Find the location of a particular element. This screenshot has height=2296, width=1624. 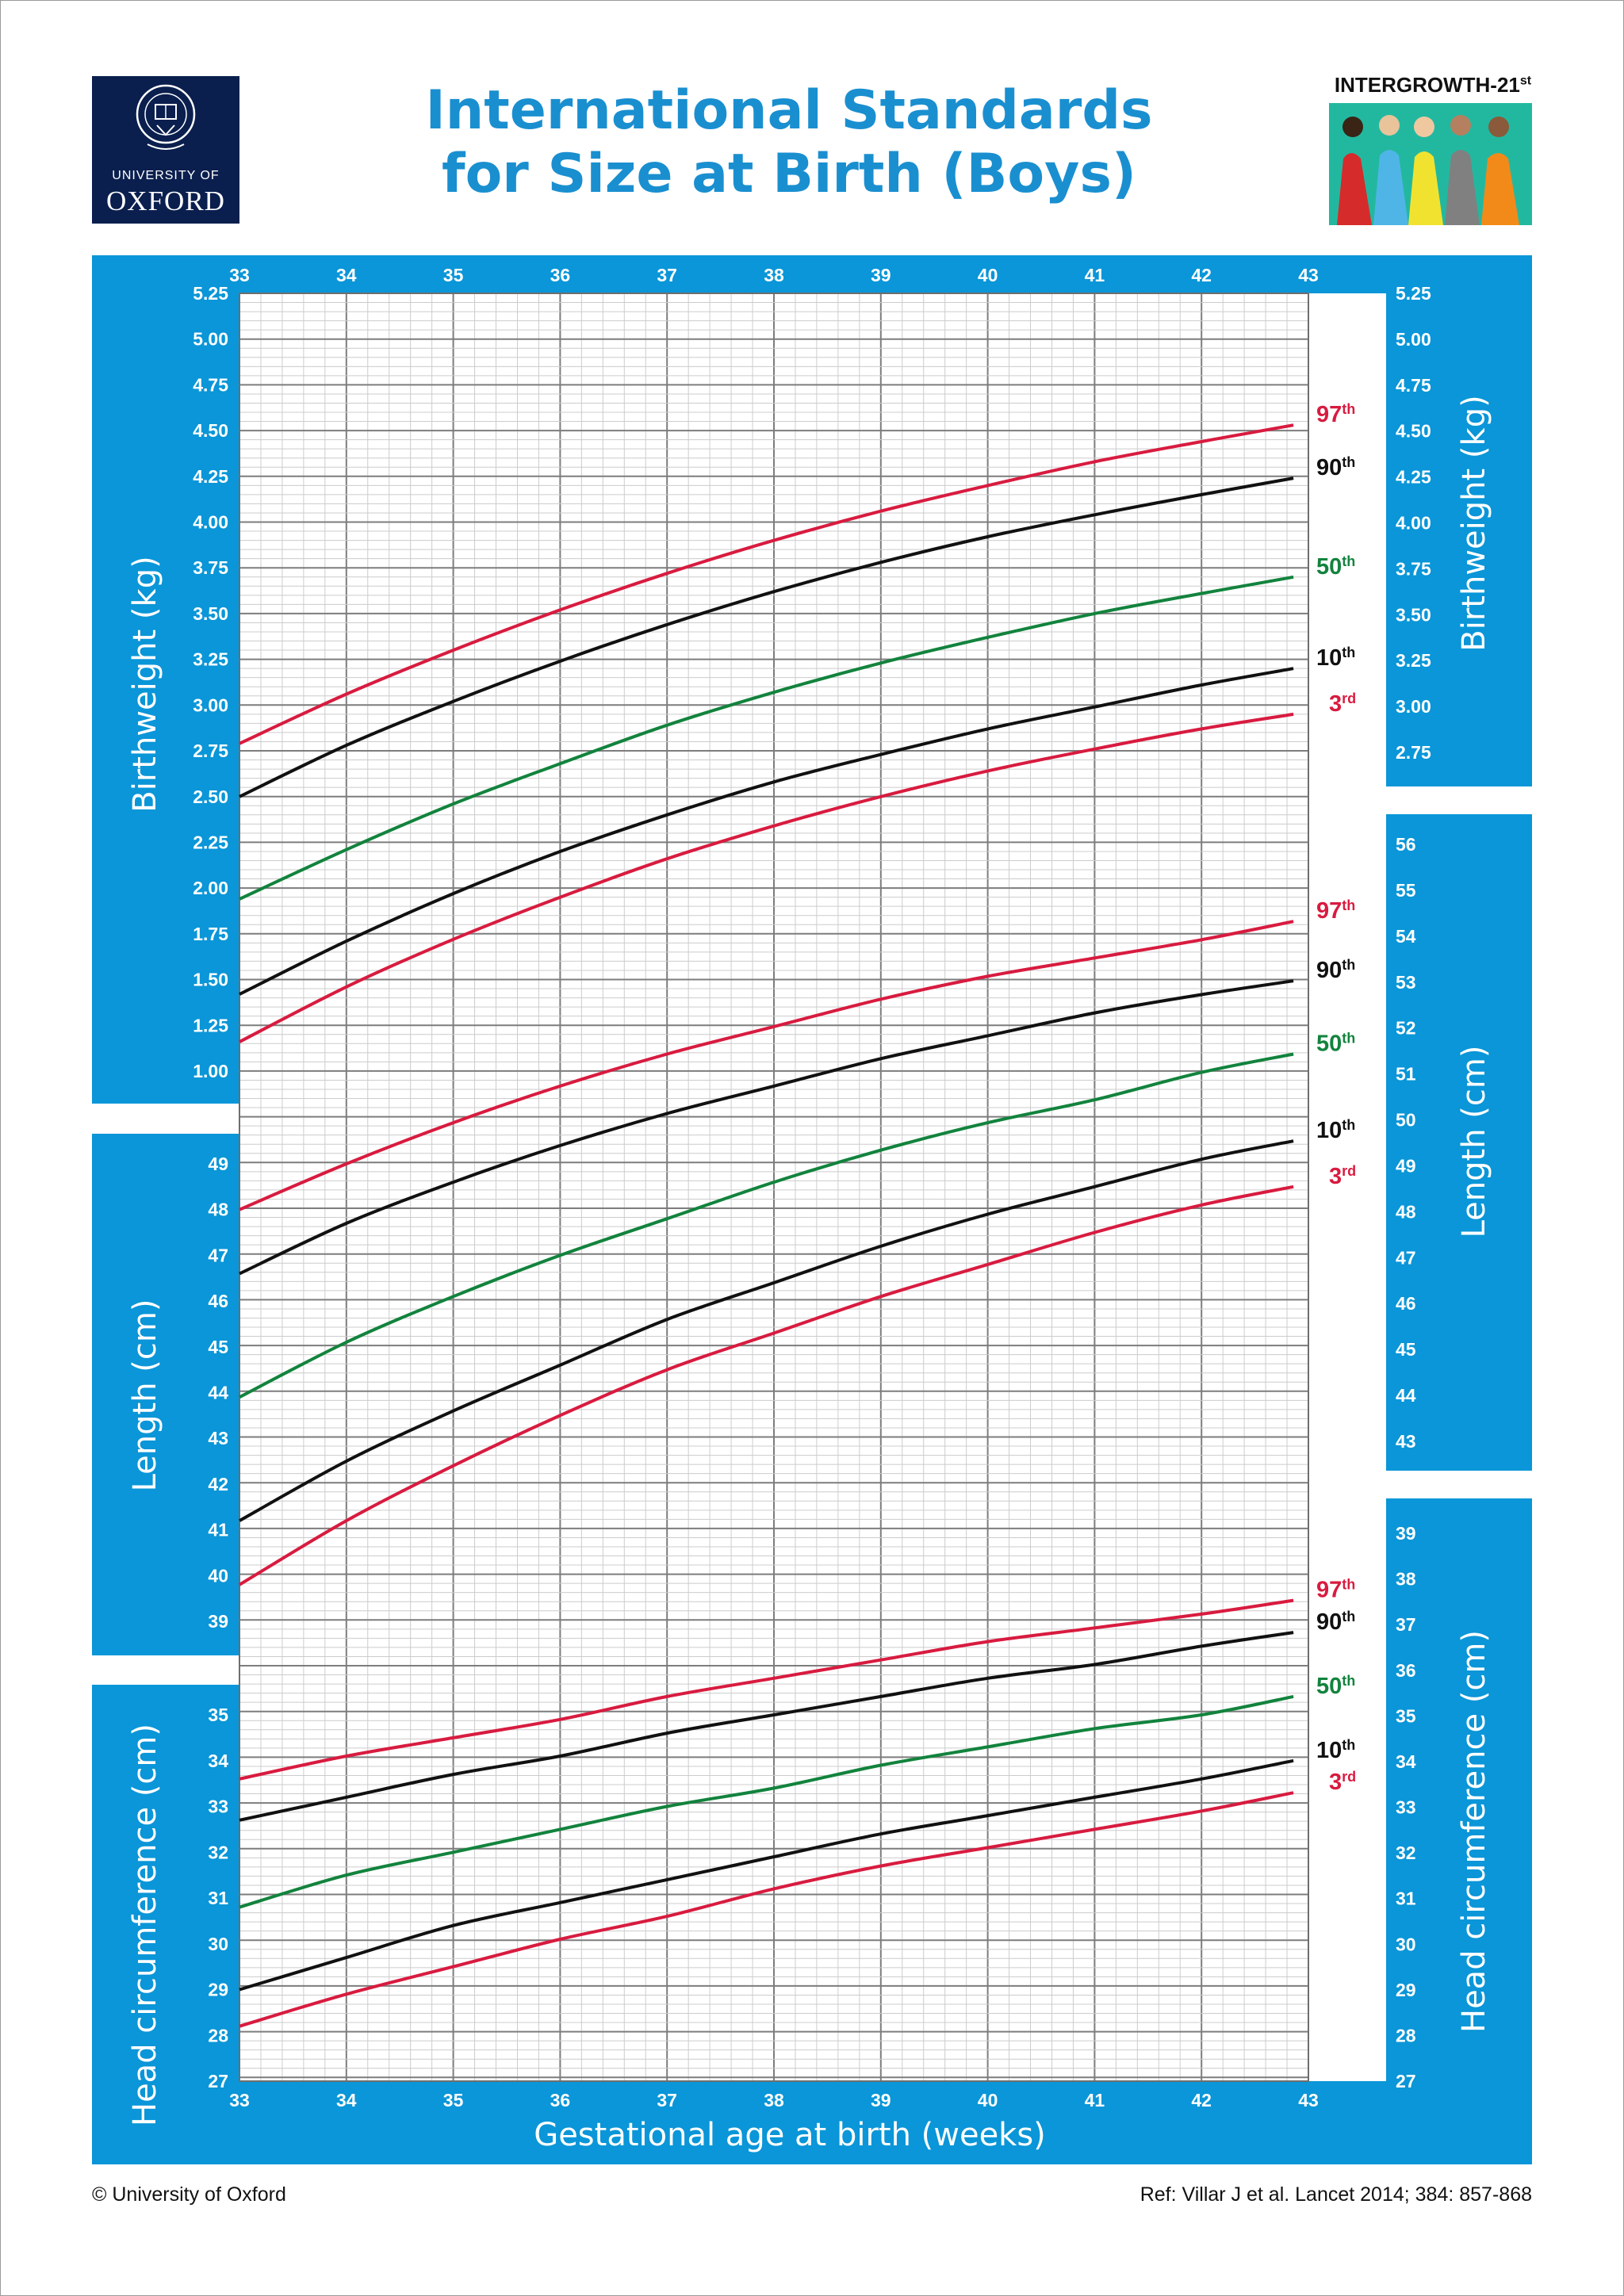

curve-length-90th is located at coordinates (766, 1128).